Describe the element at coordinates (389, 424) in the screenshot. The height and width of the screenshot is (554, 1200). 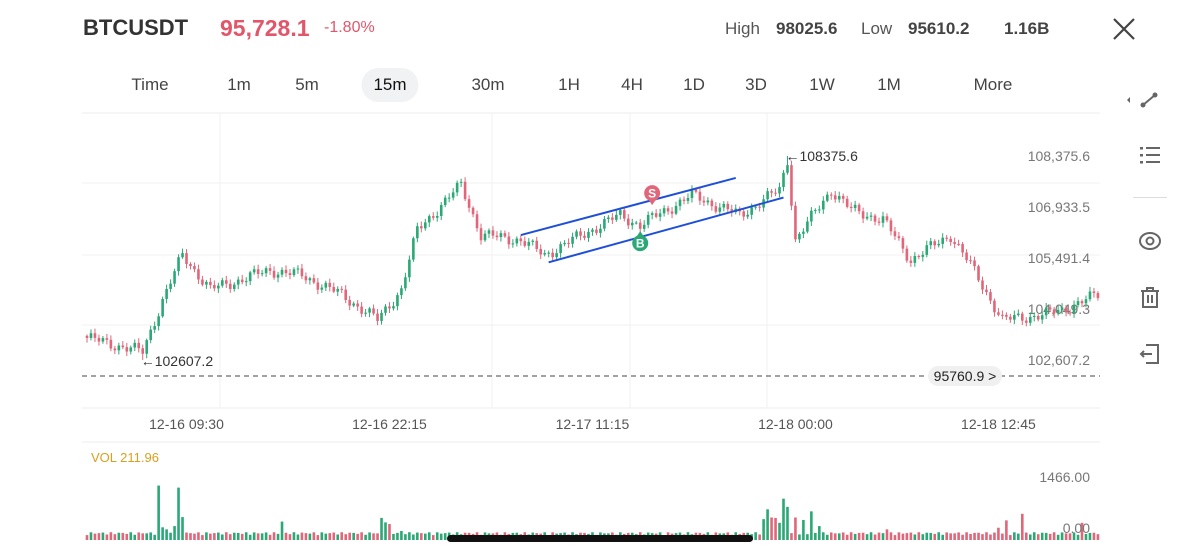
I see `x-tick-label: 12-16 22:15` at that location.